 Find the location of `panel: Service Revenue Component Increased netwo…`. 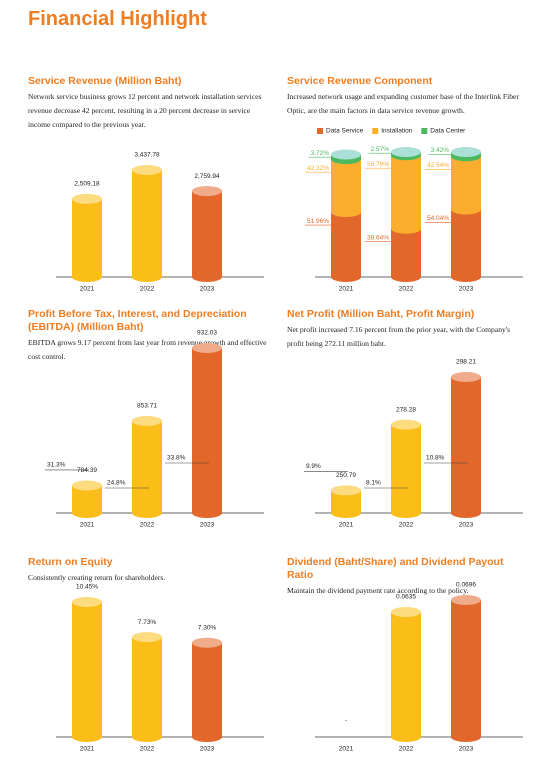

panel: Service Revenue Component Increased netwo… is located at coordinates (407, 96).